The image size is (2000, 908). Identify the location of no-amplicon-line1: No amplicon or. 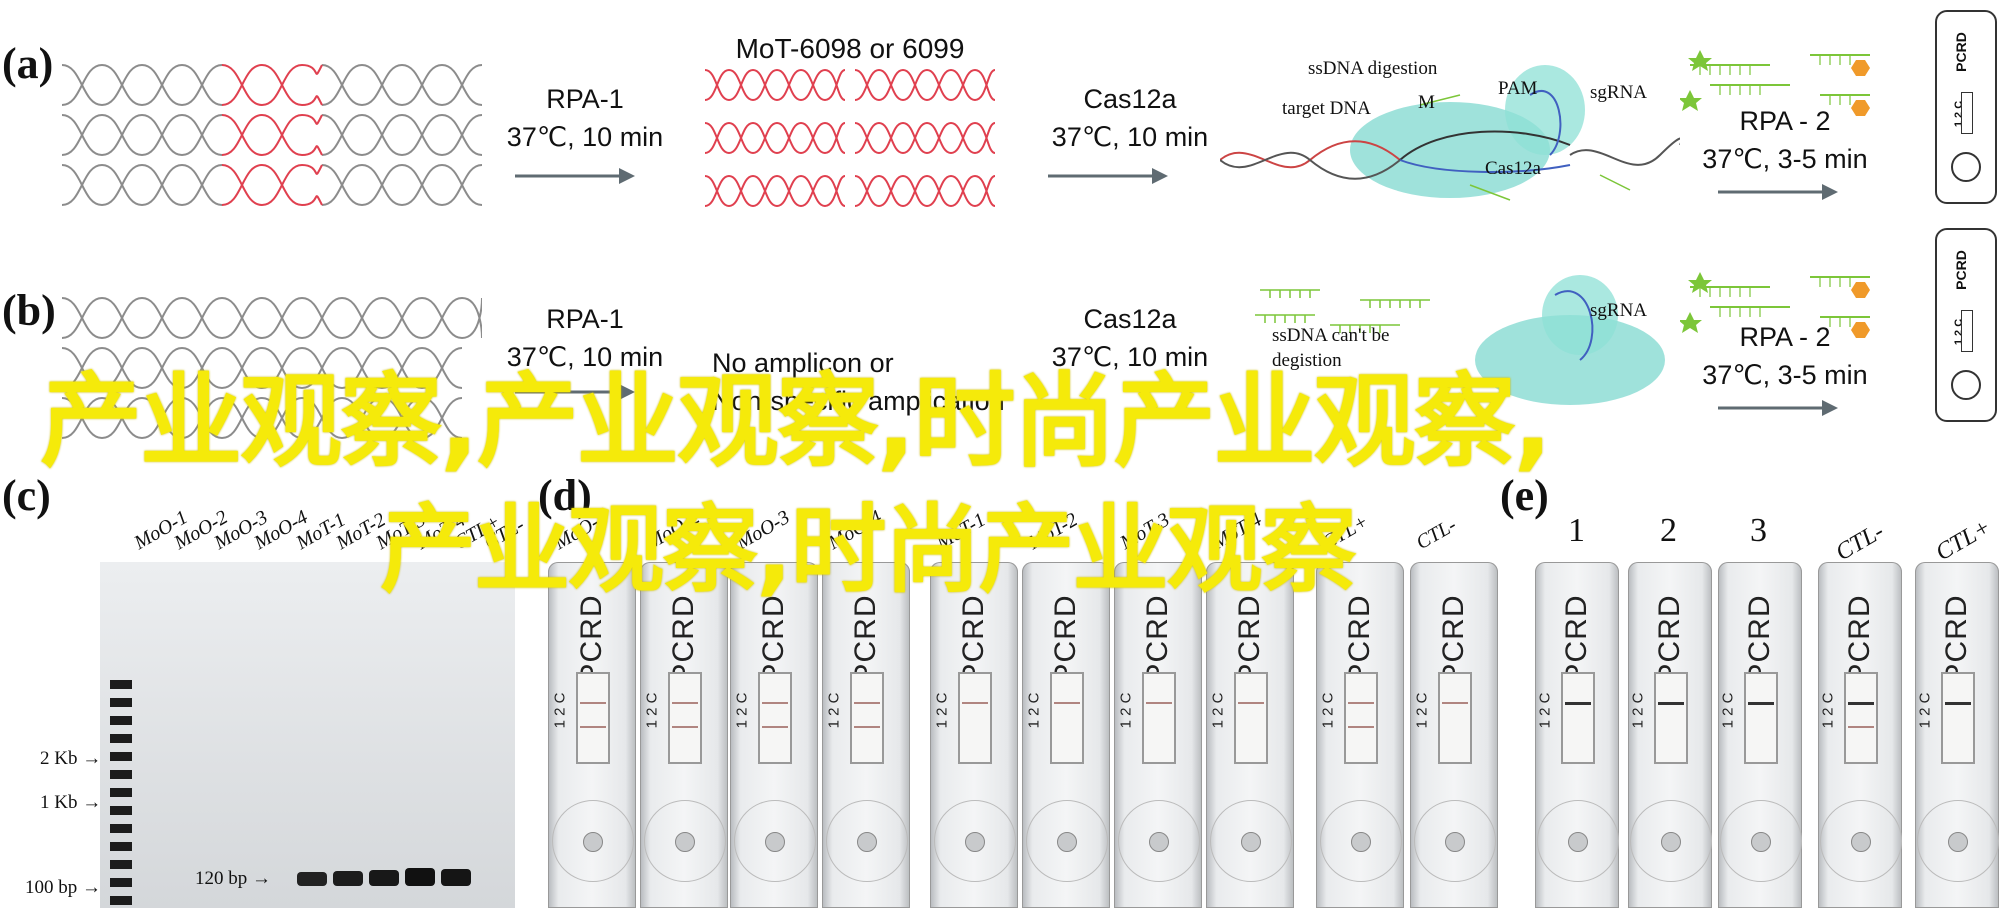
(803, 363).